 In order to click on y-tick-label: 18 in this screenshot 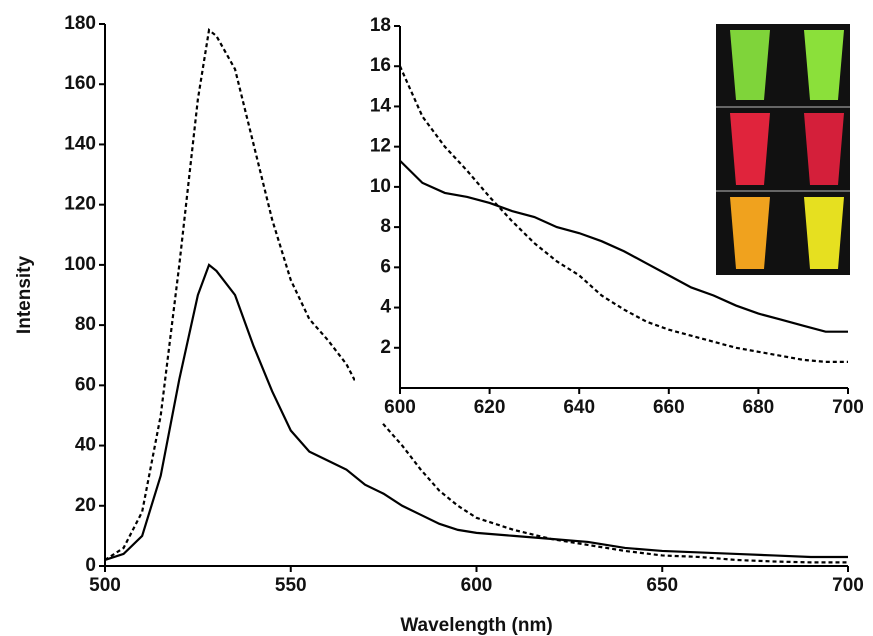, I will do `click(380, 25)`.